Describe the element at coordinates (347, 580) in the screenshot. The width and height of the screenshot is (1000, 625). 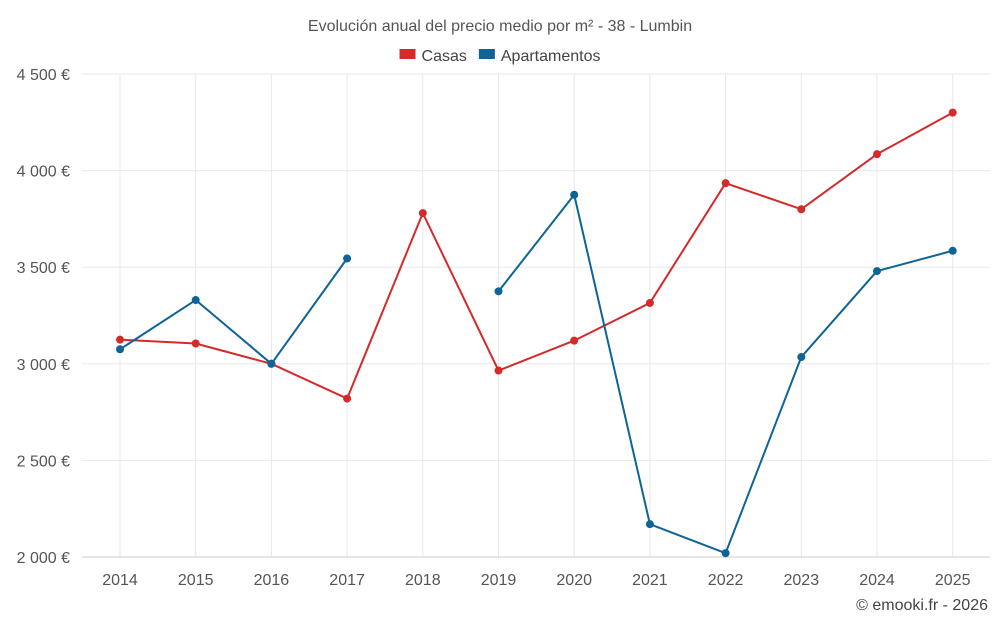
I see `x-tick-label: 2017` at that location.